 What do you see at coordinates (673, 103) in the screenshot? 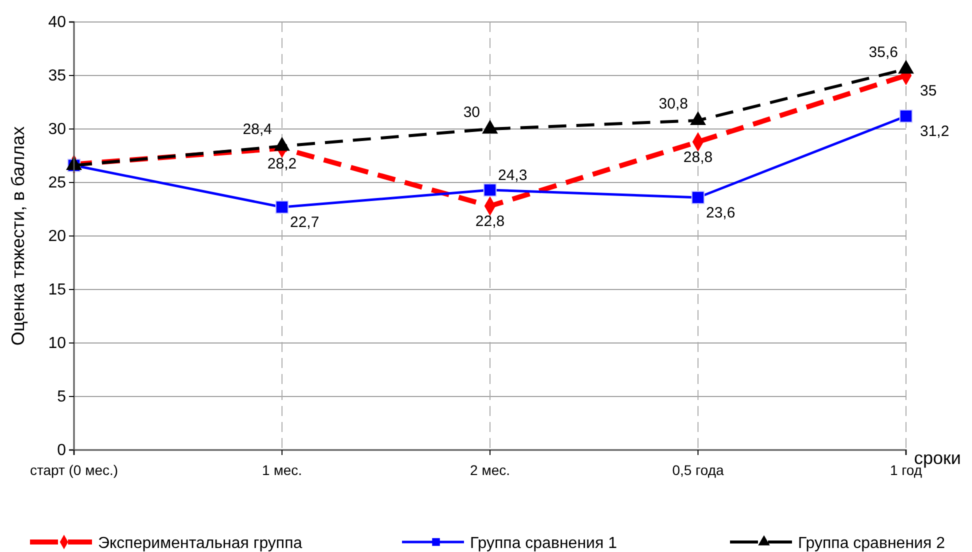
I see `data-label: 30,8` at bounding box center [673, 103].